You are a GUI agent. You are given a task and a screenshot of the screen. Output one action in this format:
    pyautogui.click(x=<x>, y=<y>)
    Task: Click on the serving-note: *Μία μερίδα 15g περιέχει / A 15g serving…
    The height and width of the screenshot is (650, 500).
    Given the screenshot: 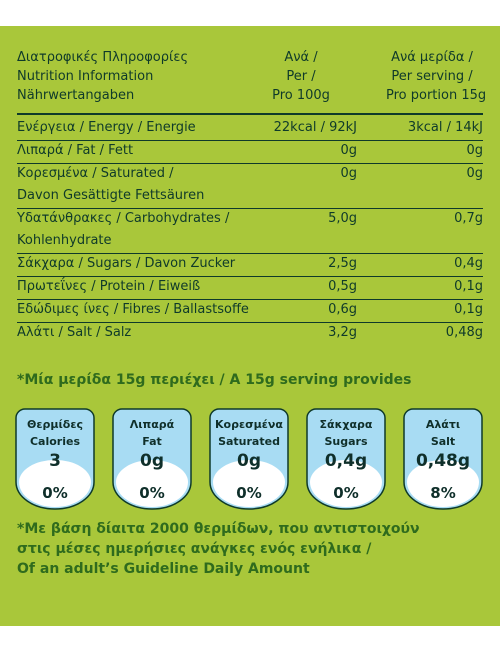 What is the action you would take?
    pyautogui.click(x=214, y=380)
    